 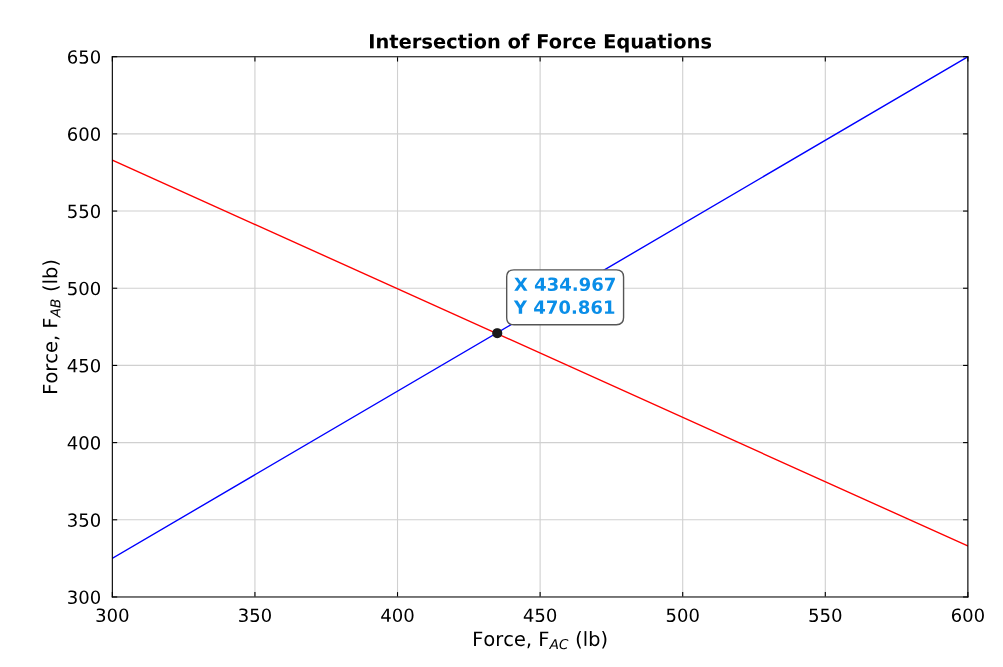 What do you see at coordinates (84, 57) in the screenshot?
I see `y-tick-label: 650` at bounding box center [84, 57].